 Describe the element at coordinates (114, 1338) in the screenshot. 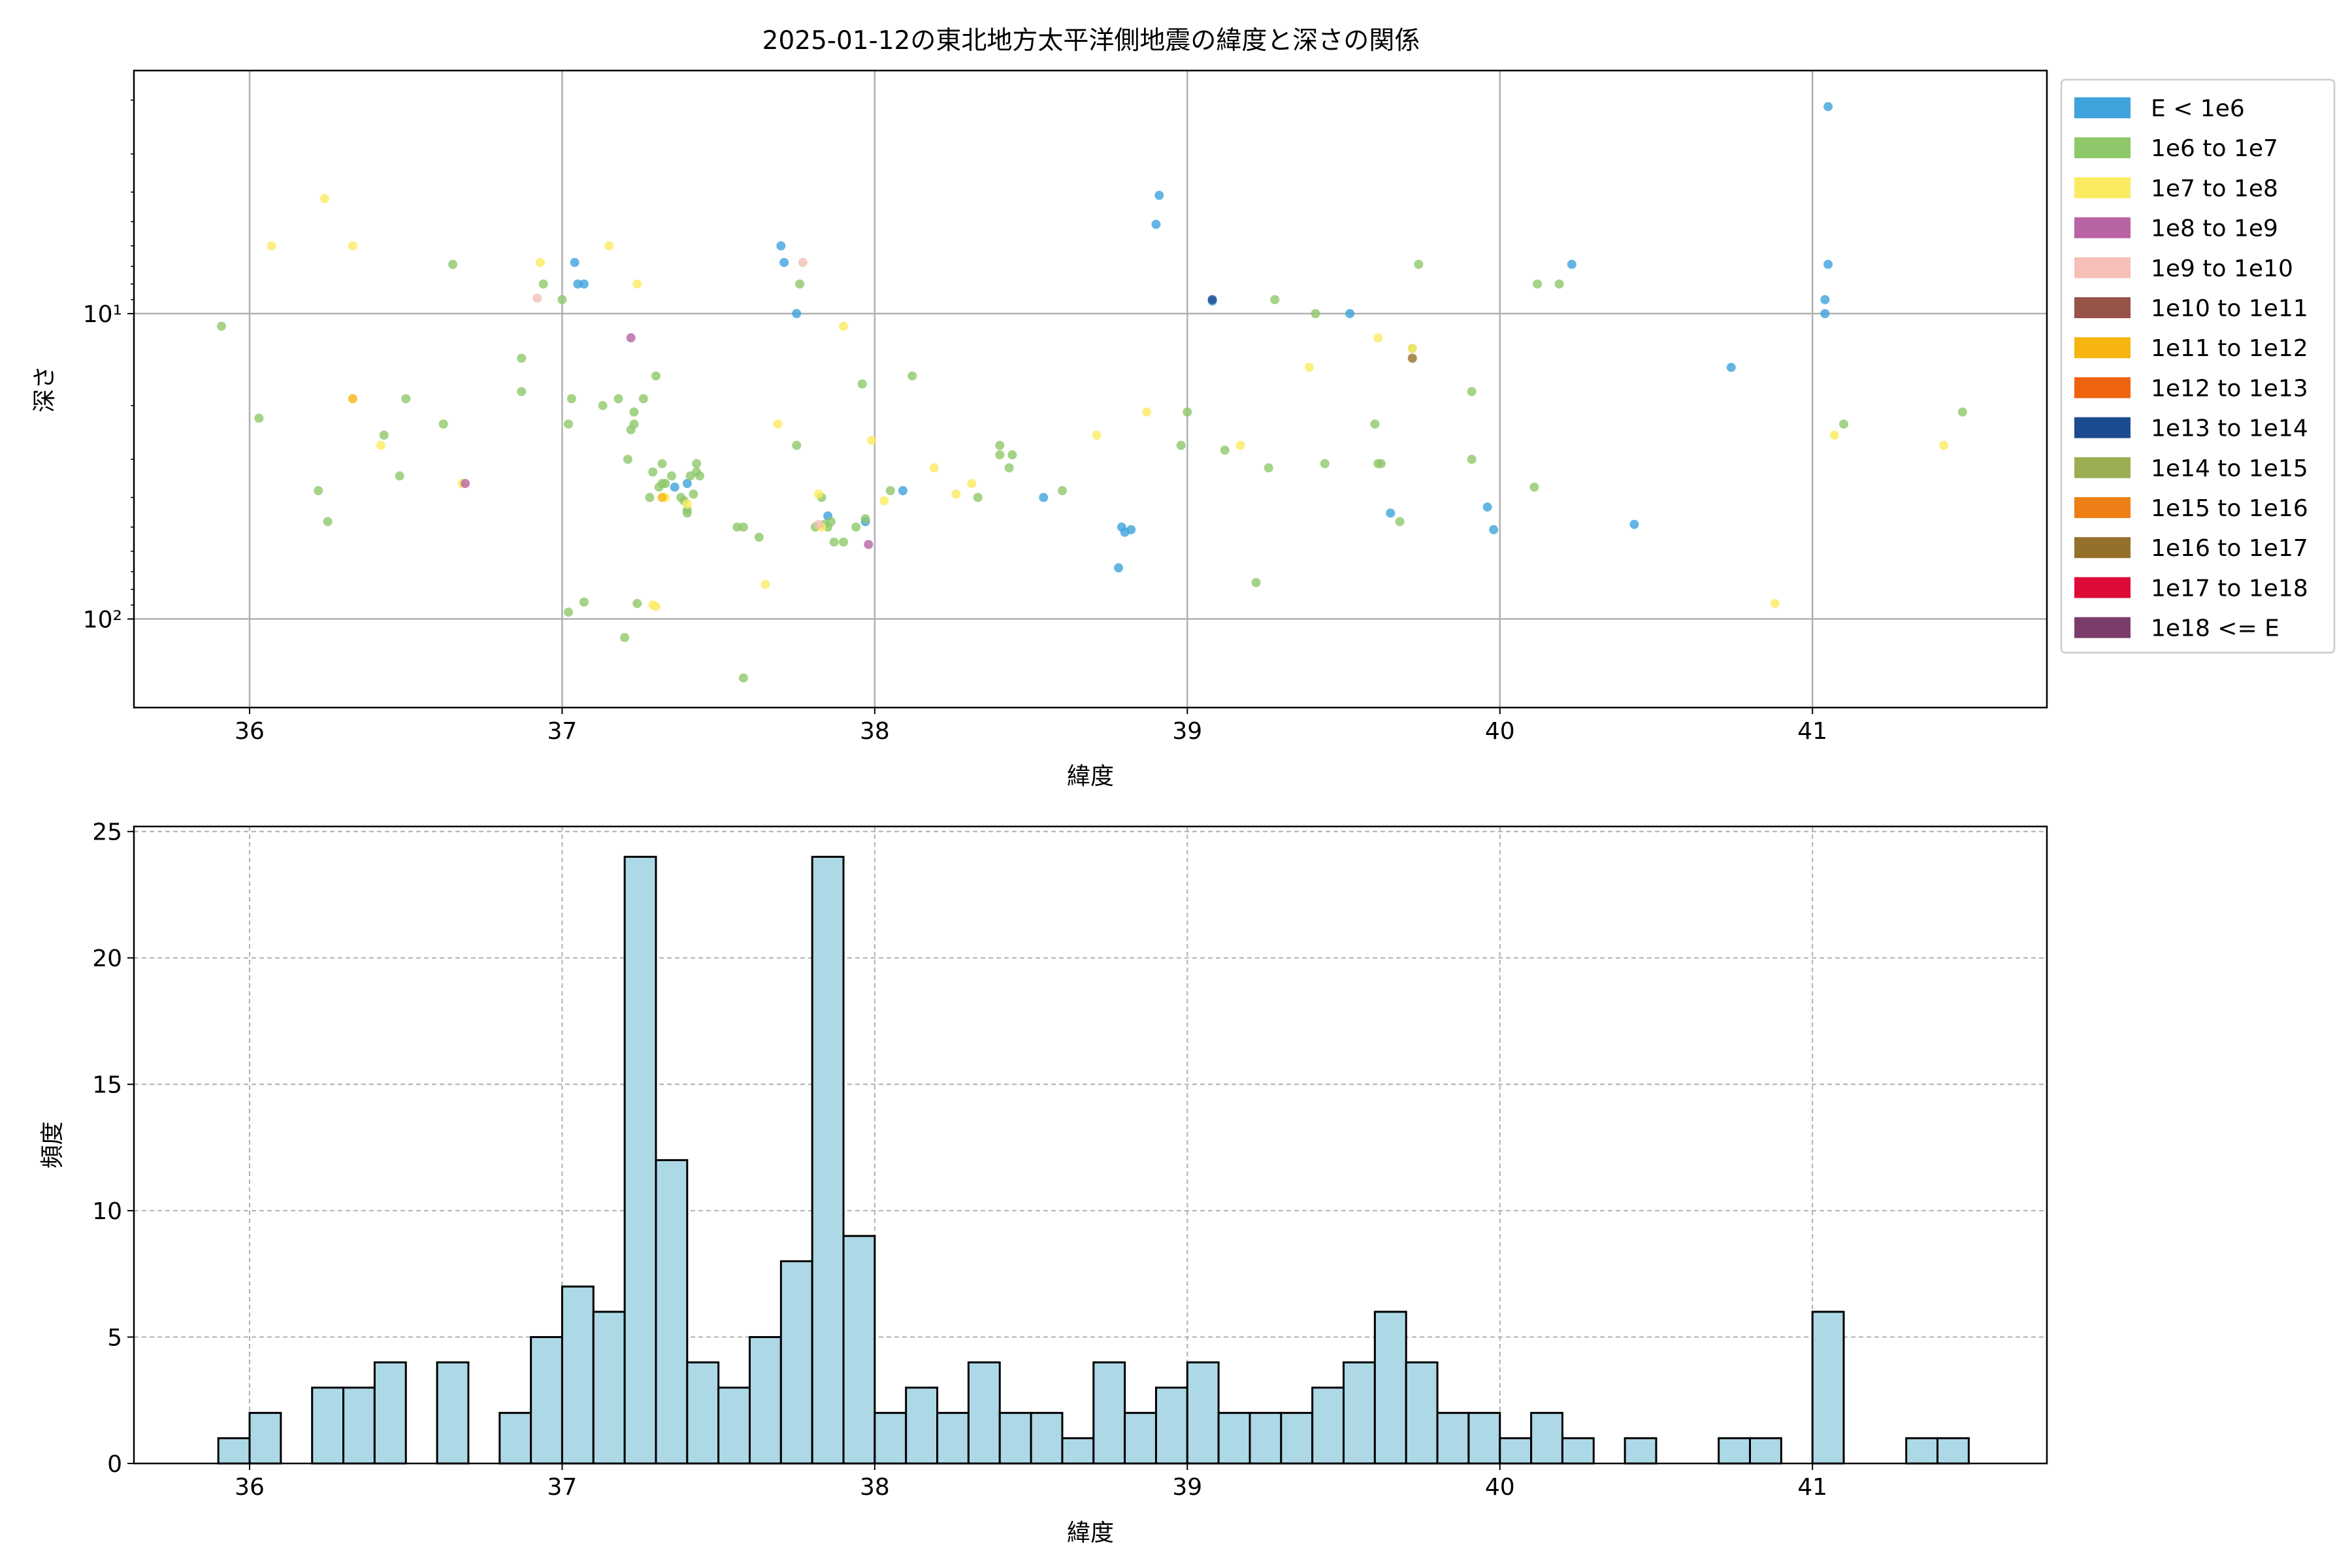

I see `y-tick-label: 5` at that location.